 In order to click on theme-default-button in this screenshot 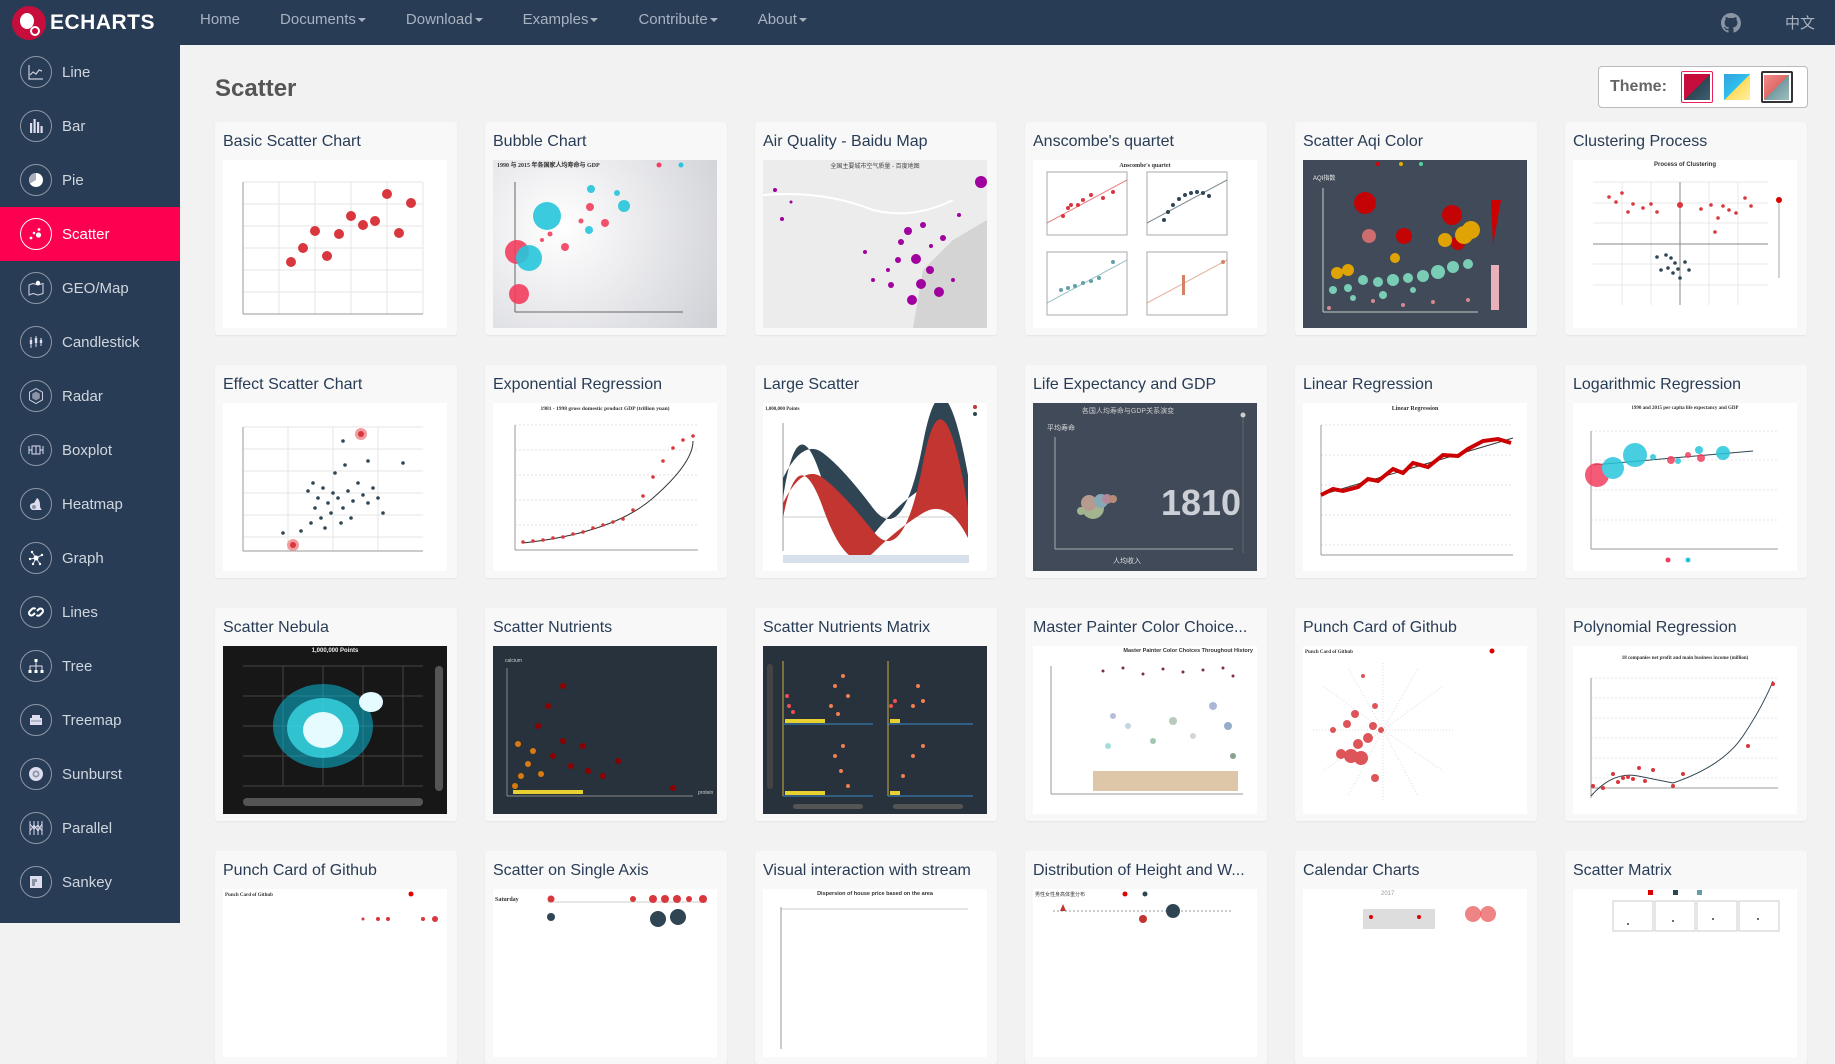, I will do `click(1696, 87)`.